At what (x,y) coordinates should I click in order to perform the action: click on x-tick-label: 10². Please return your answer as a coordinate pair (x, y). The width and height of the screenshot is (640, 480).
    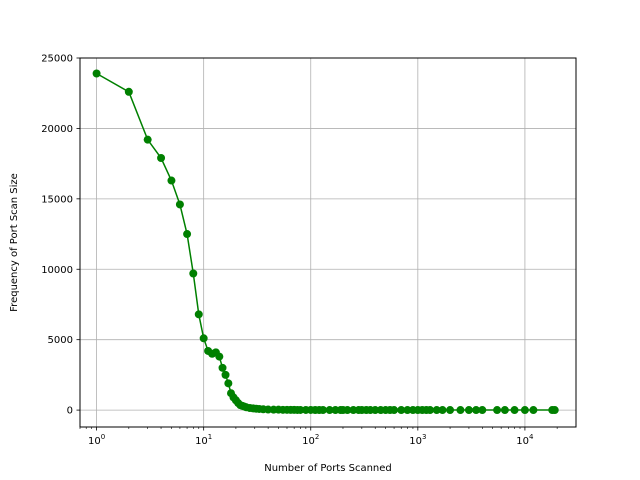
    Looking at the image, I should click on (310, 440).